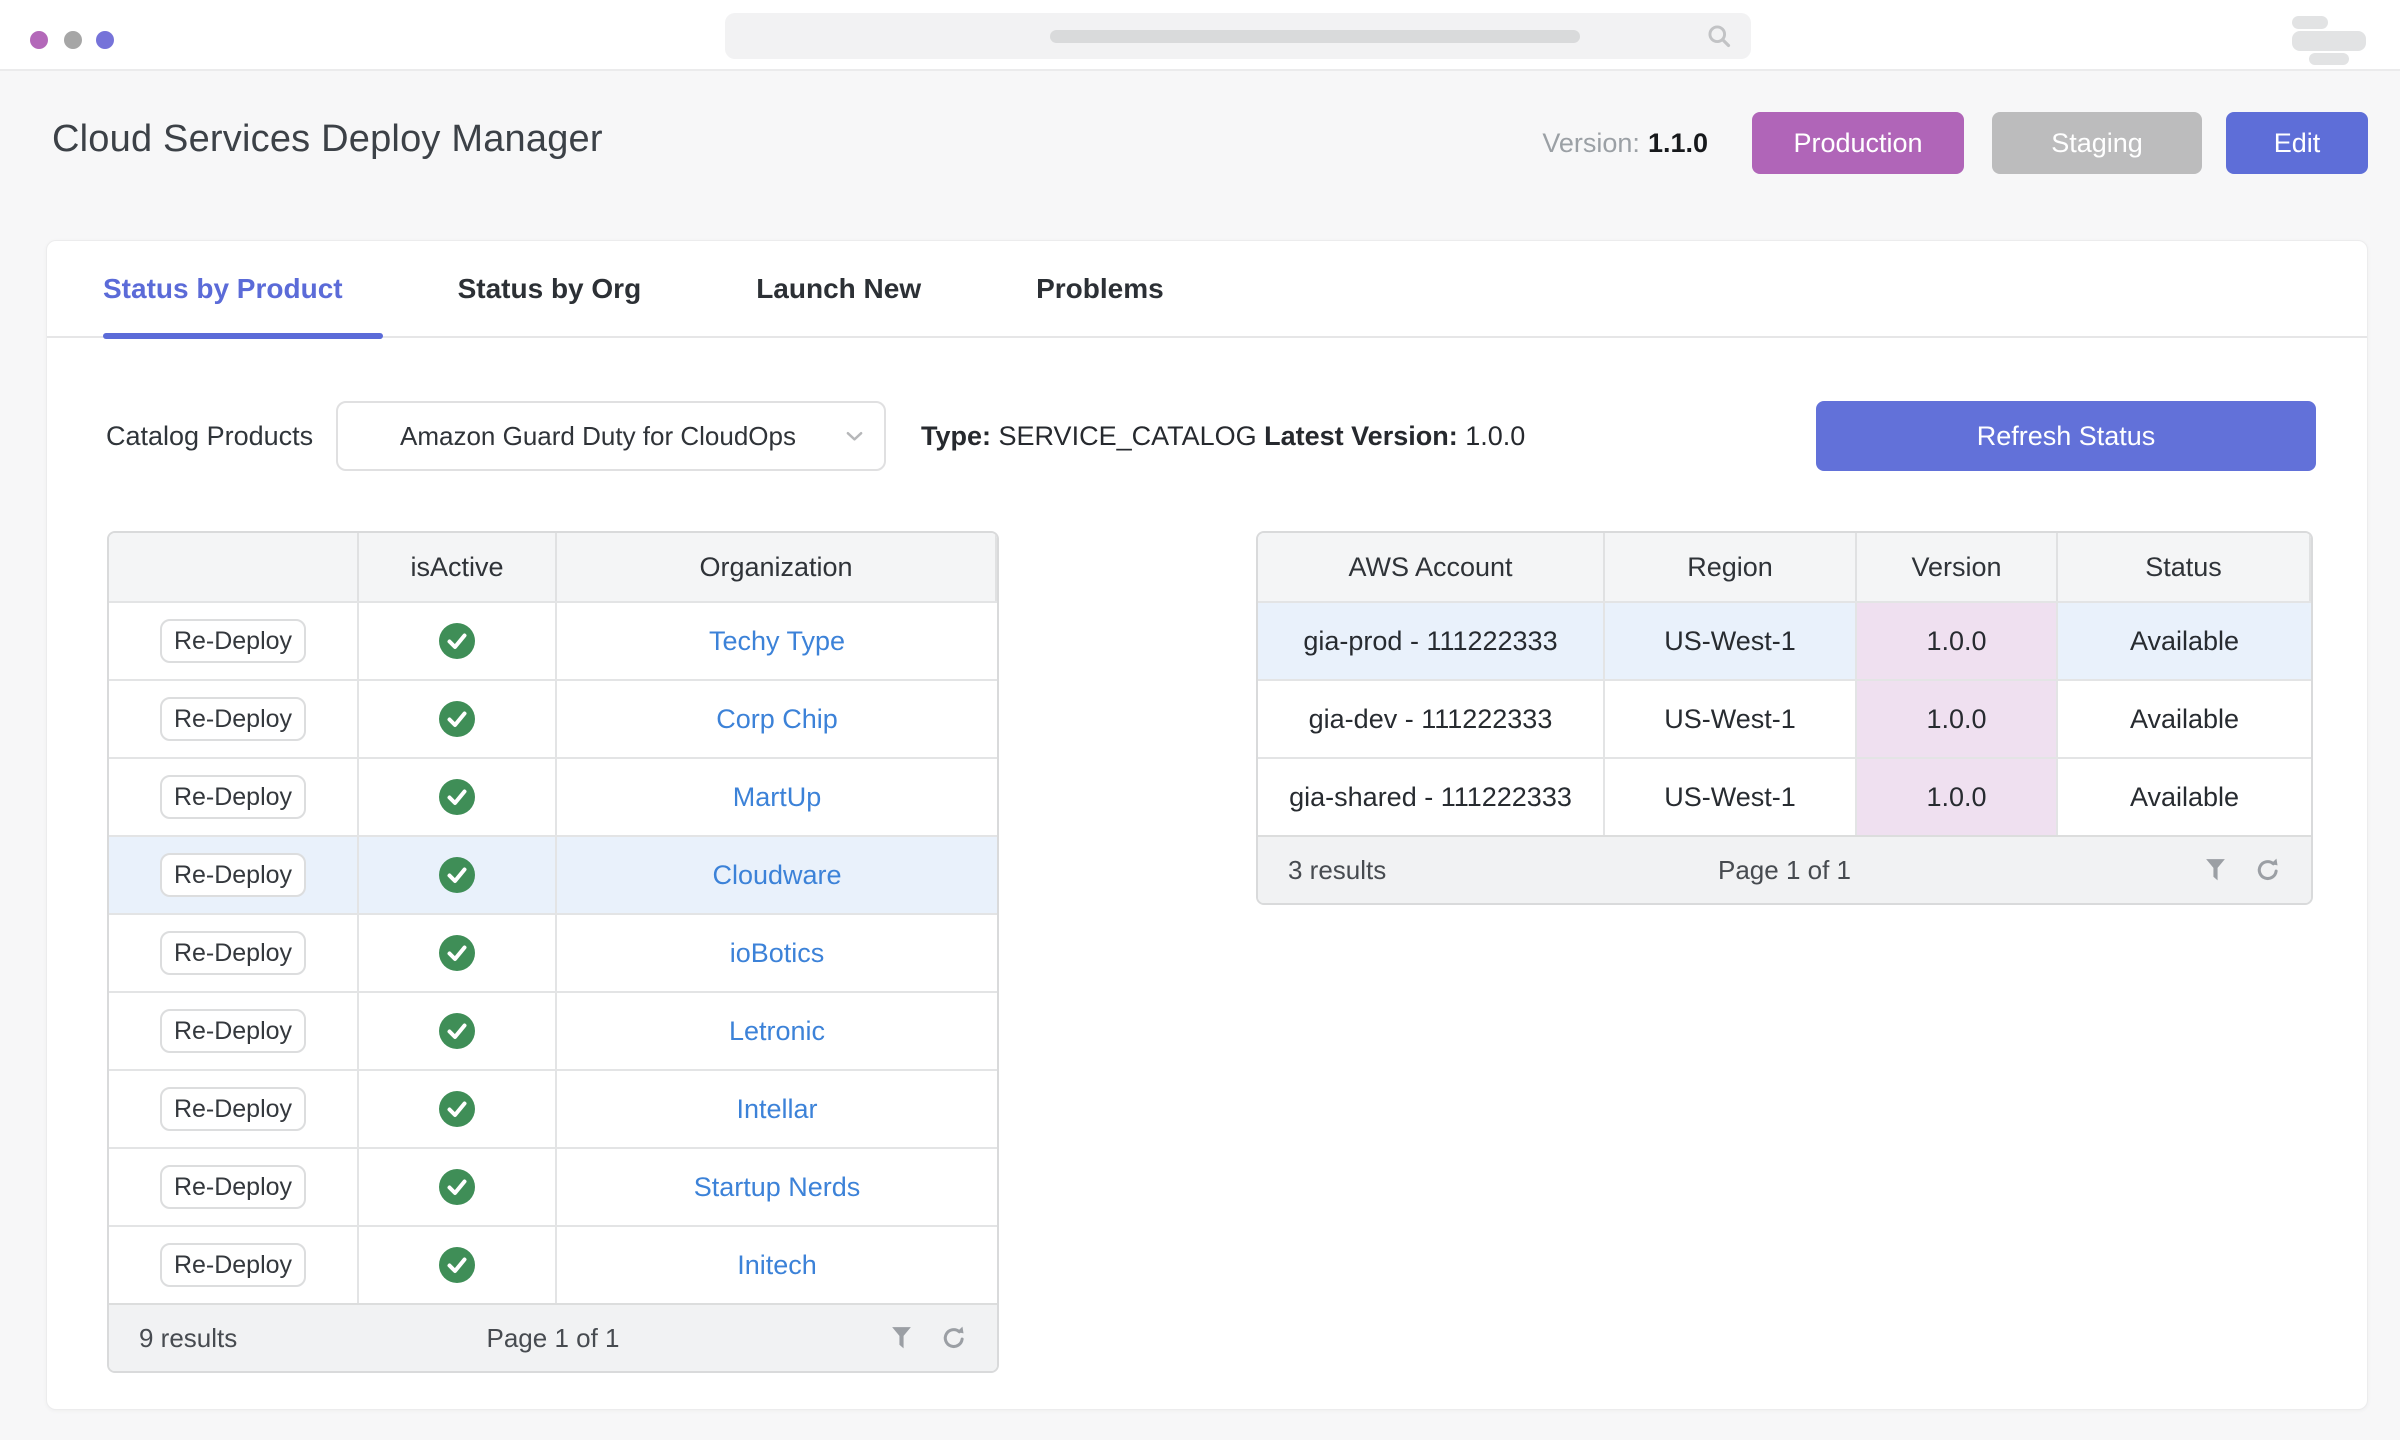  I want to click on organization-link: Startup Nerds, so click(777, 1186).